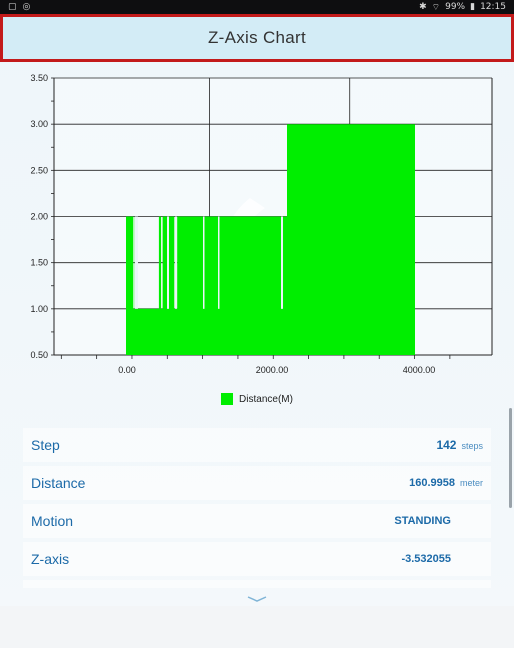  What do you see at coordinates (473, 6) in the screenshot?
I see `battery-icon: ▮` at bounding box center [473, 6].